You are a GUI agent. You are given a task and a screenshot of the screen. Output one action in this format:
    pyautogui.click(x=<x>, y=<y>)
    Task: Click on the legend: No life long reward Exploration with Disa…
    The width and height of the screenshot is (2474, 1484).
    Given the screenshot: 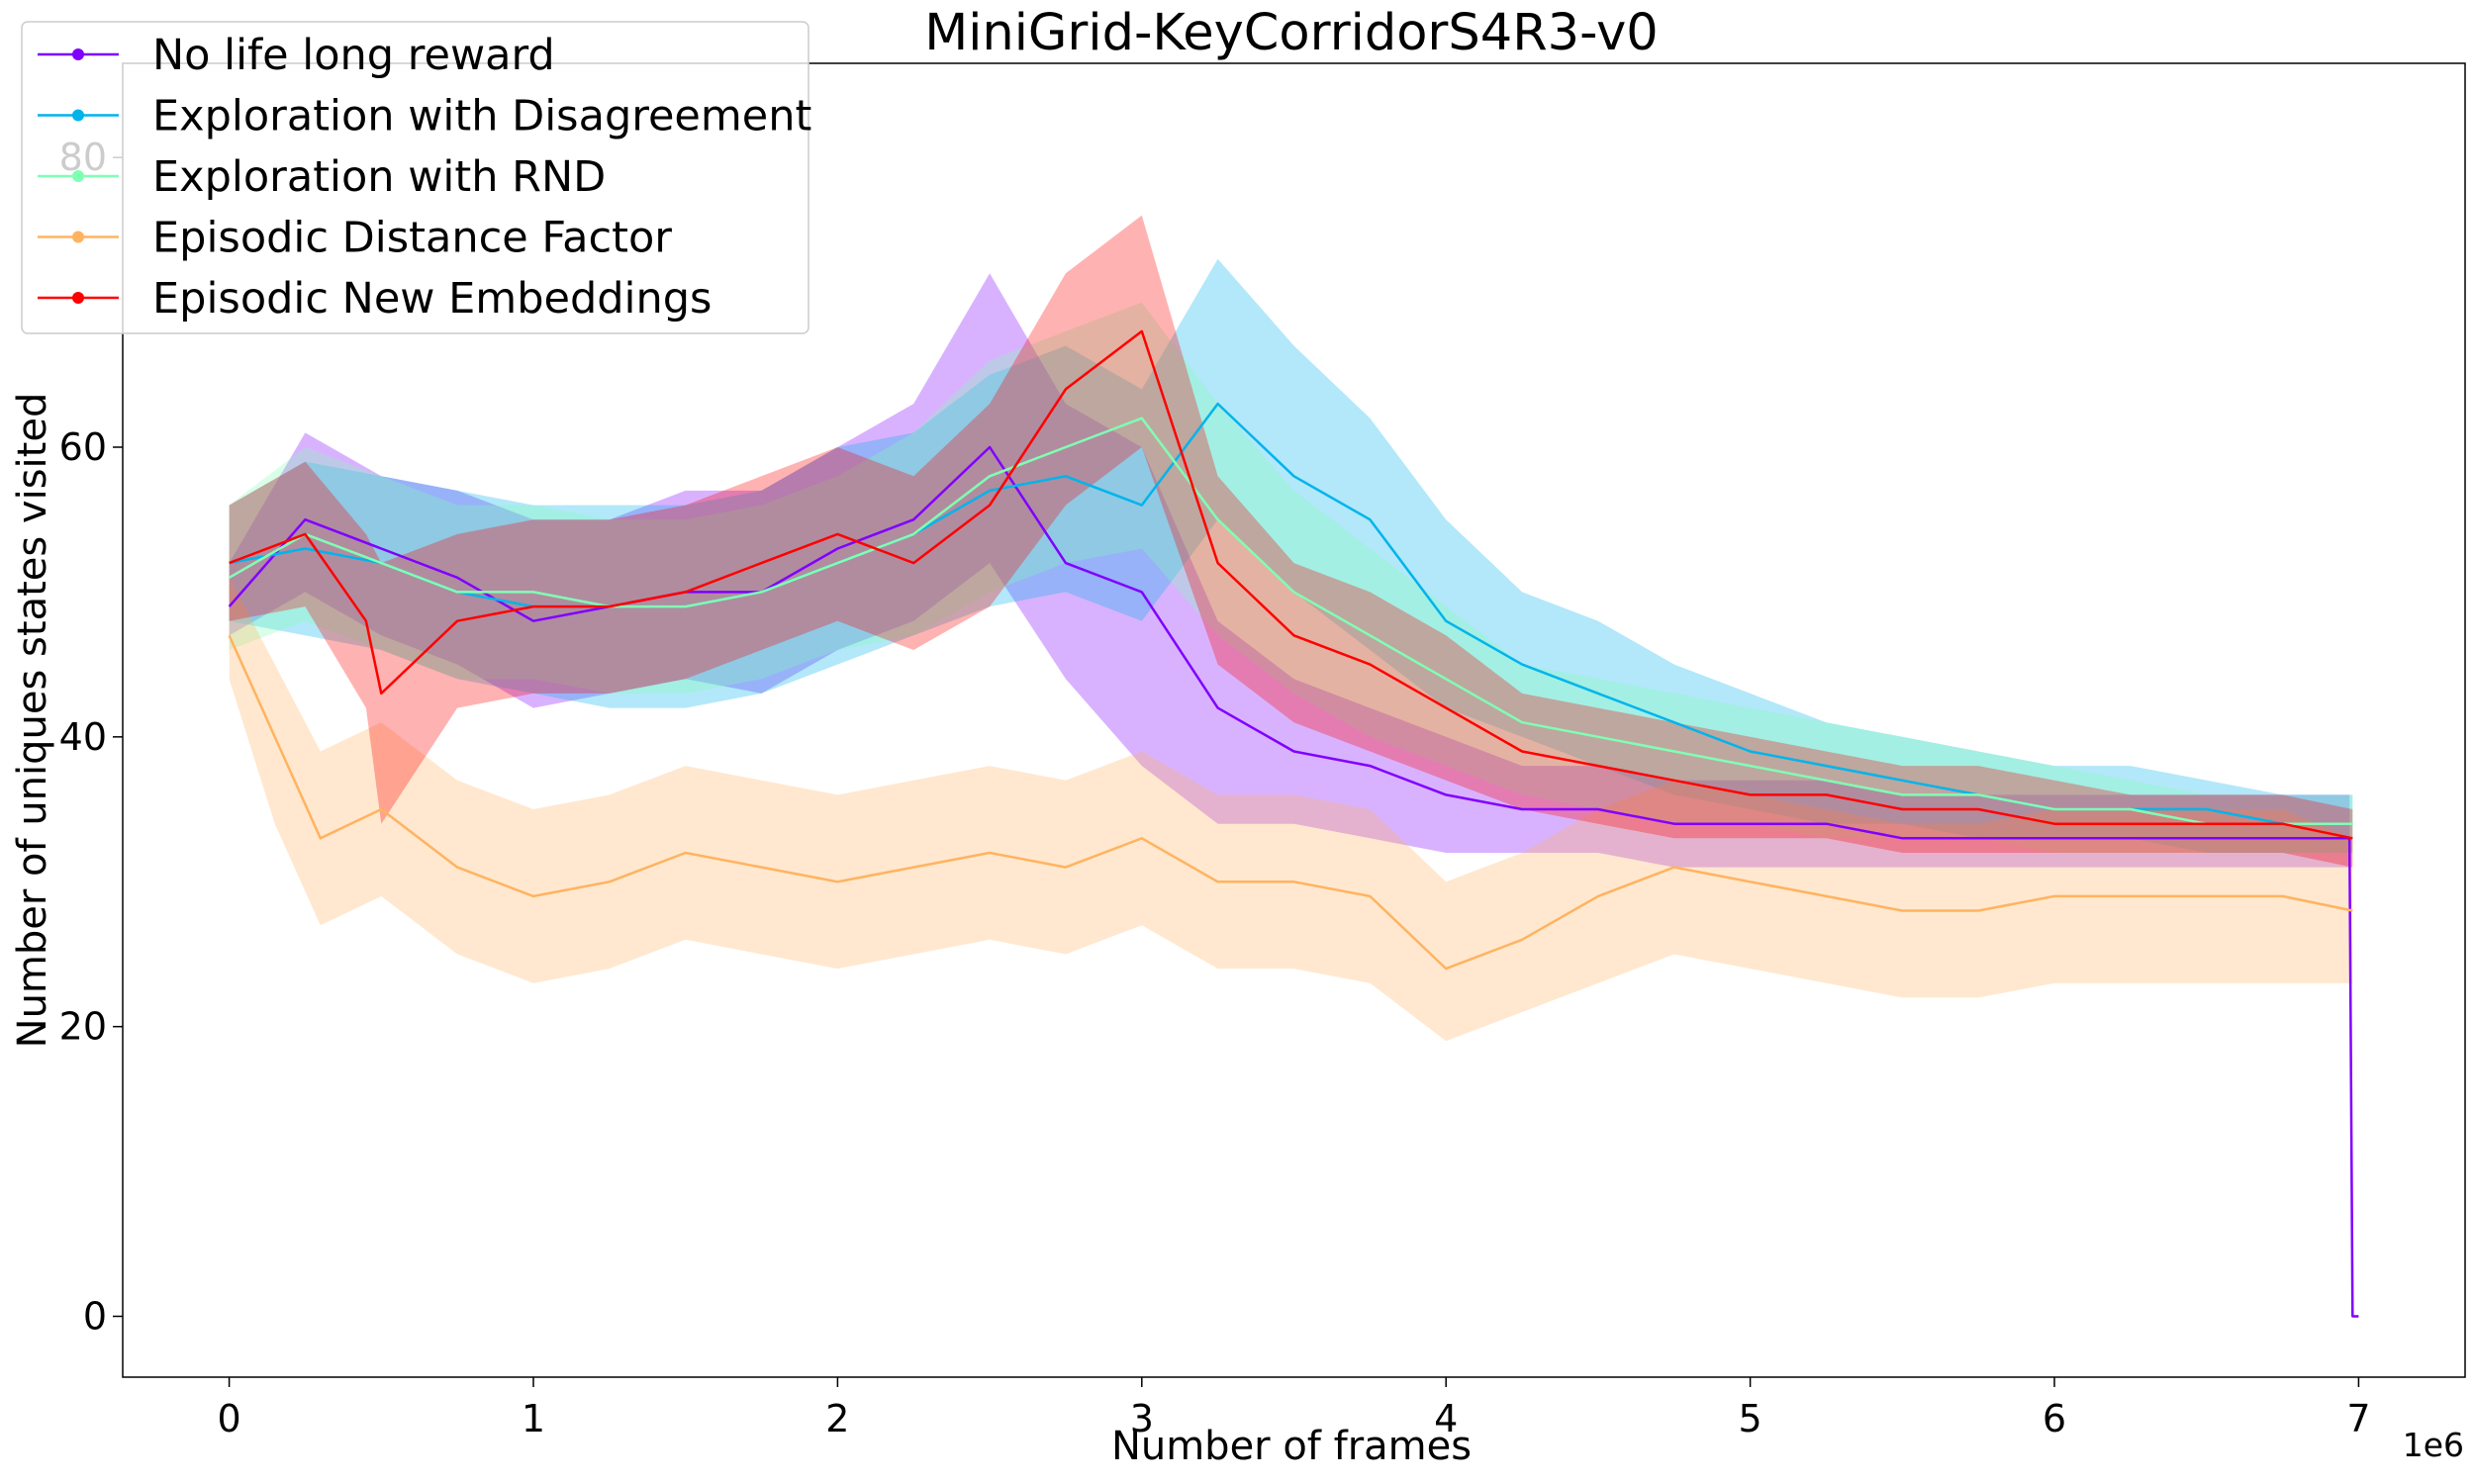 What is the action you would take?
    pyautogui.click(x=416, y=177)
    